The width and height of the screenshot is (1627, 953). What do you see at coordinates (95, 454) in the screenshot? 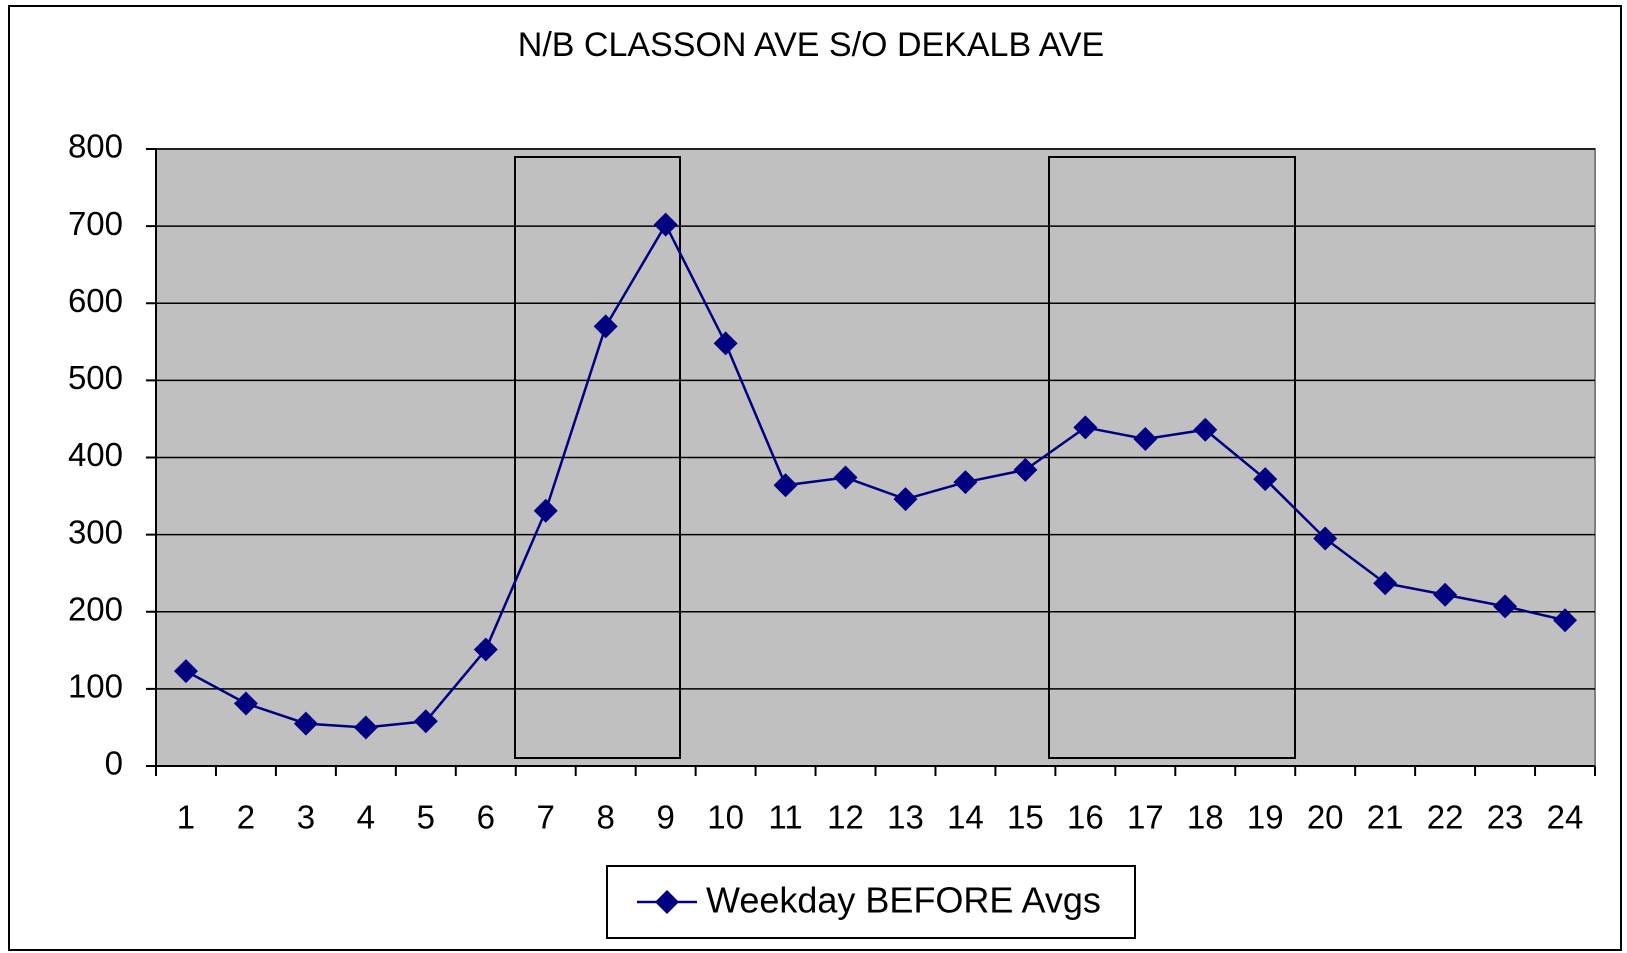
I see `y-tick-label: 400` at bounding box center [95, 454].